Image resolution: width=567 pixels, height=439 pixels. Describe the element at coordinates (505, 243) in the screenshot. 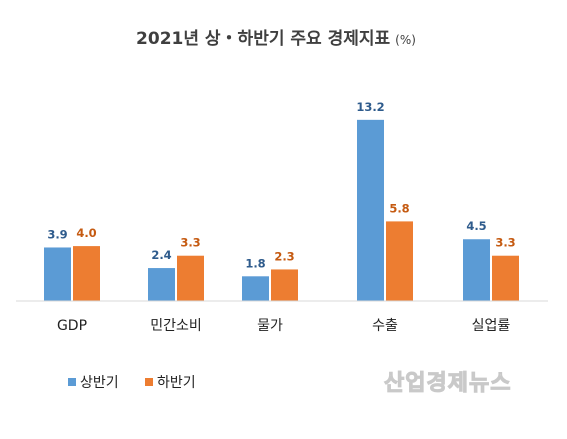

I see `data-label-second-half-4: 3.3` at that location.